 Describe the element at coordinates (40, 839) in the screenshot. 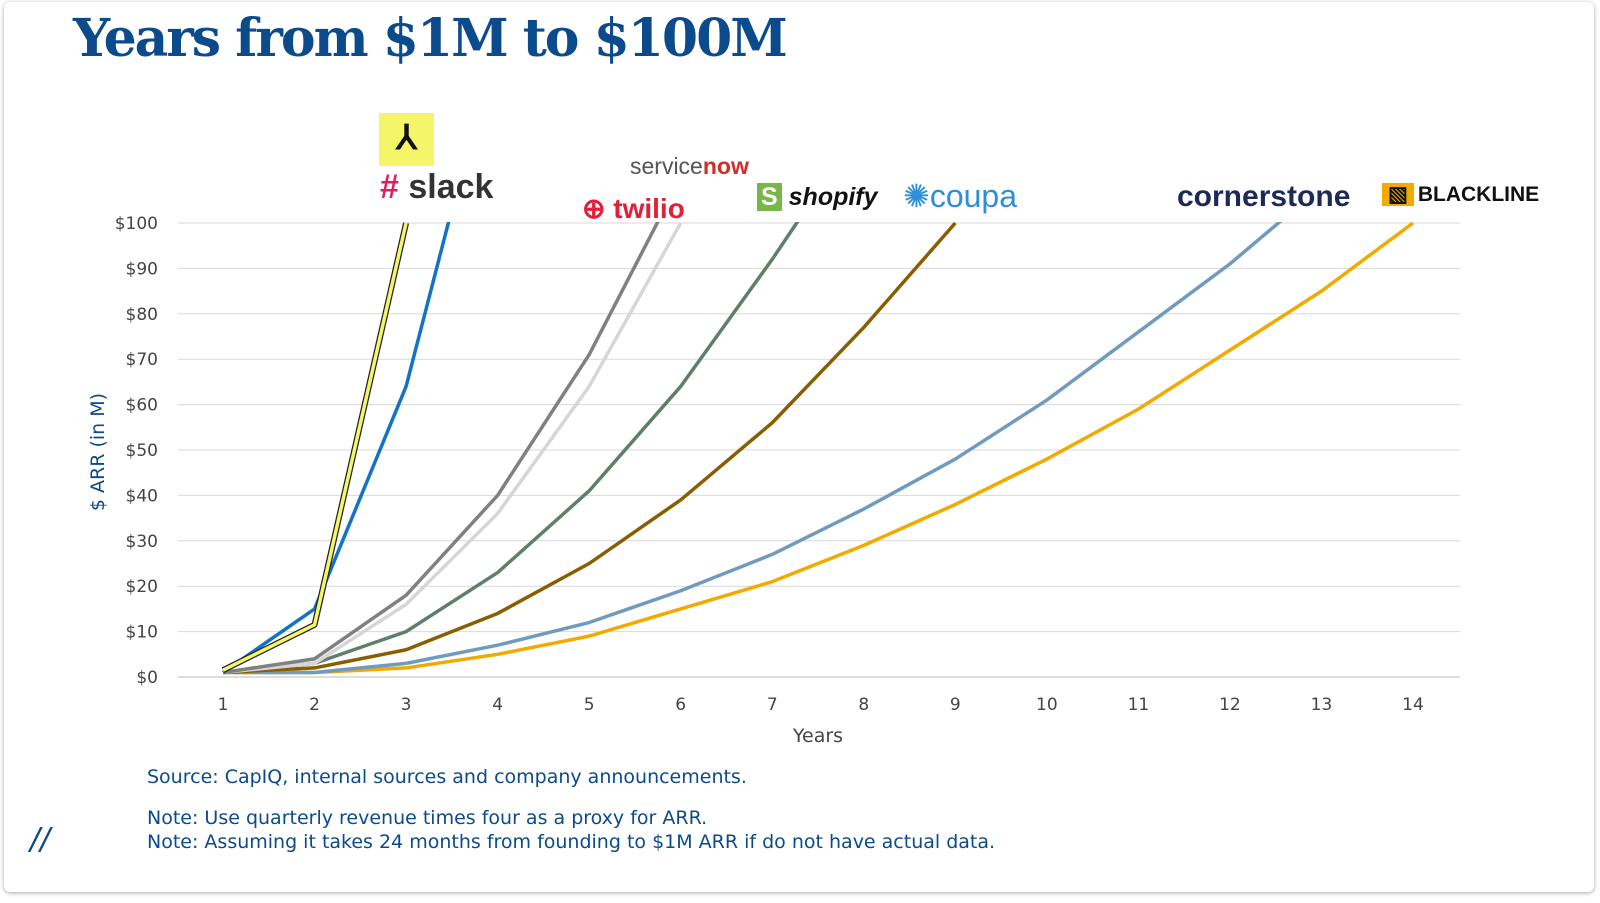

I see `brand-mark-icon: //` at that location.